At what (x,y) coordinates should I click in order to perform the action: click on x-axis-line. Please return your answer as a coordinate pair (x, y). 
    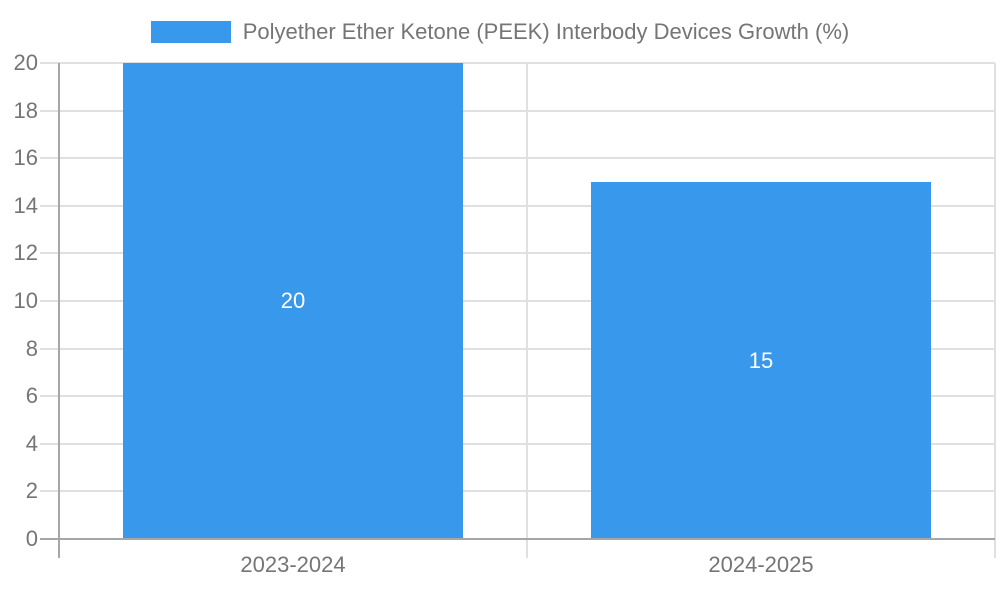
    Looking at the image, I should click on (517, 539).